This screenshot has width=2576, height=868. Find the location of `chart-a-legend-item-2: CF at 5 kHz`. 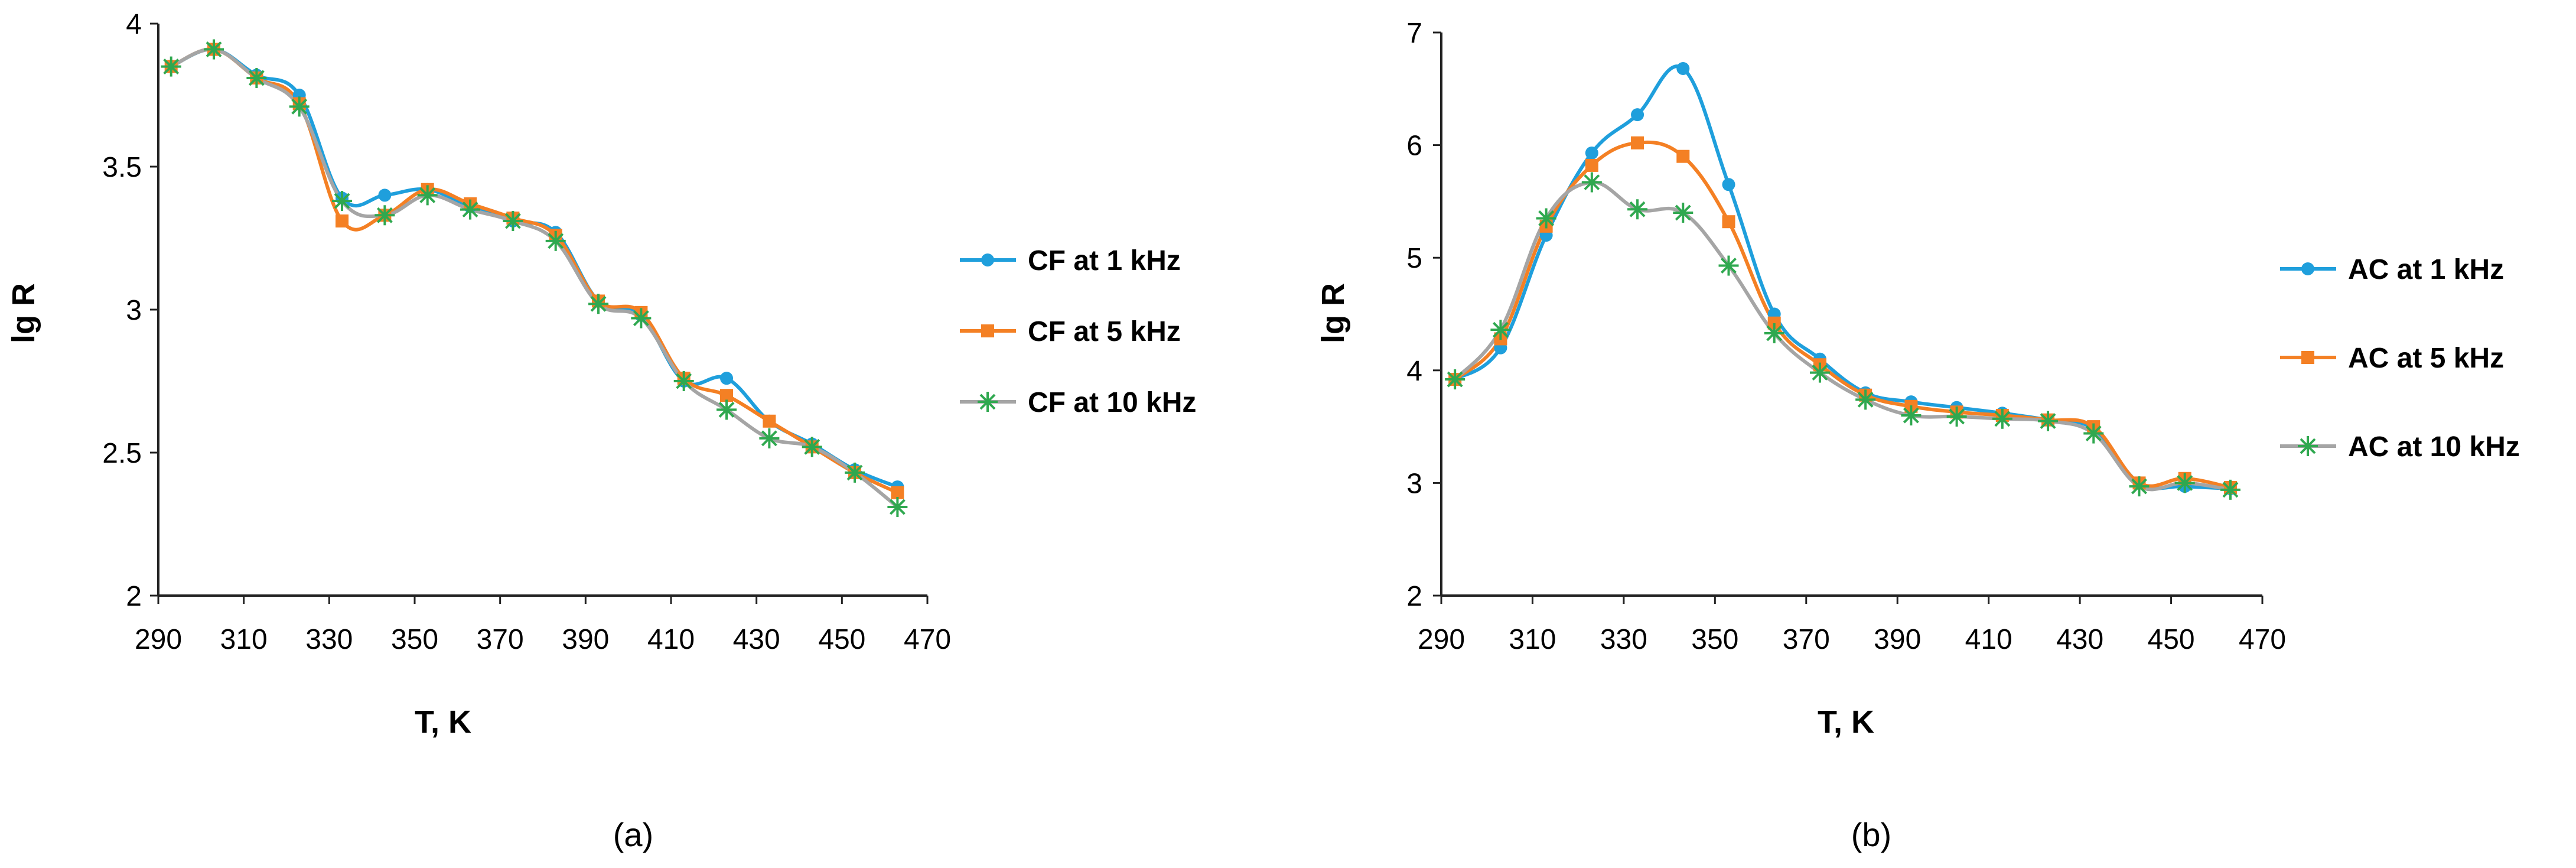

chart-a-legend-item-2: CF at 5 kHz is located at coordinates (1070, 332).